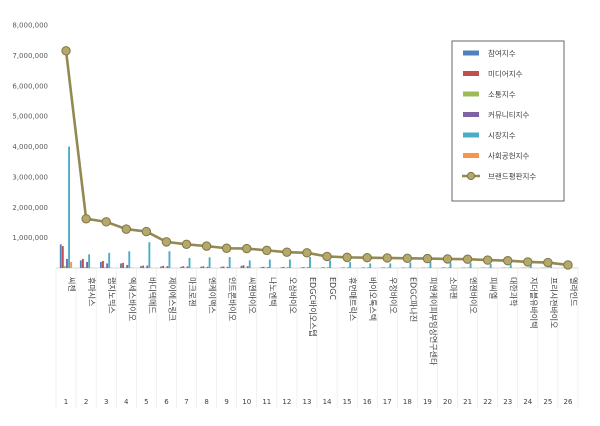  Describe the element at coordinates (494, 288) in the screenshot. I see `category-label: 피씨엘` at that location.